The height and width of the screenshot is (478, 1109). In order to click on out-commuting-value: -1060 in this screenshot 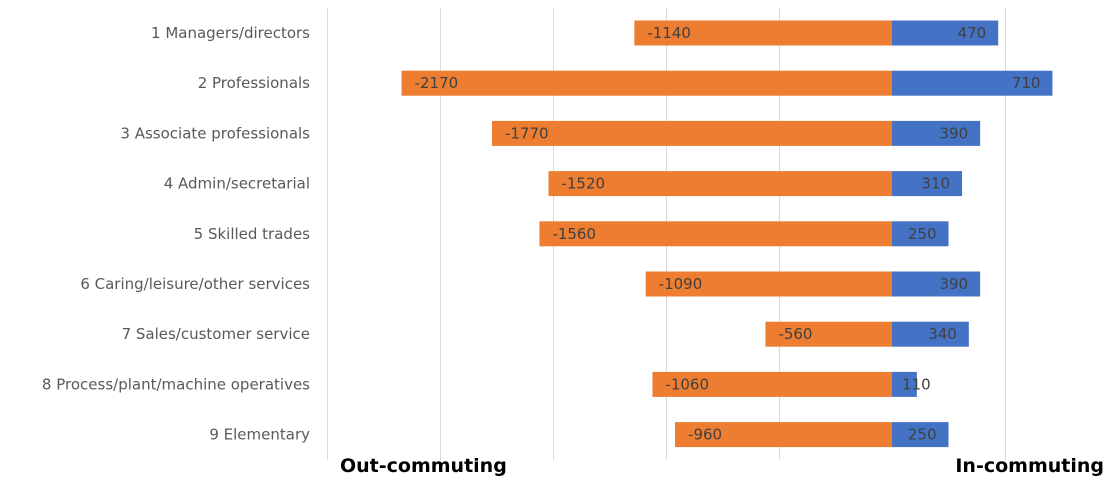, I will do `click(687, 384)`.